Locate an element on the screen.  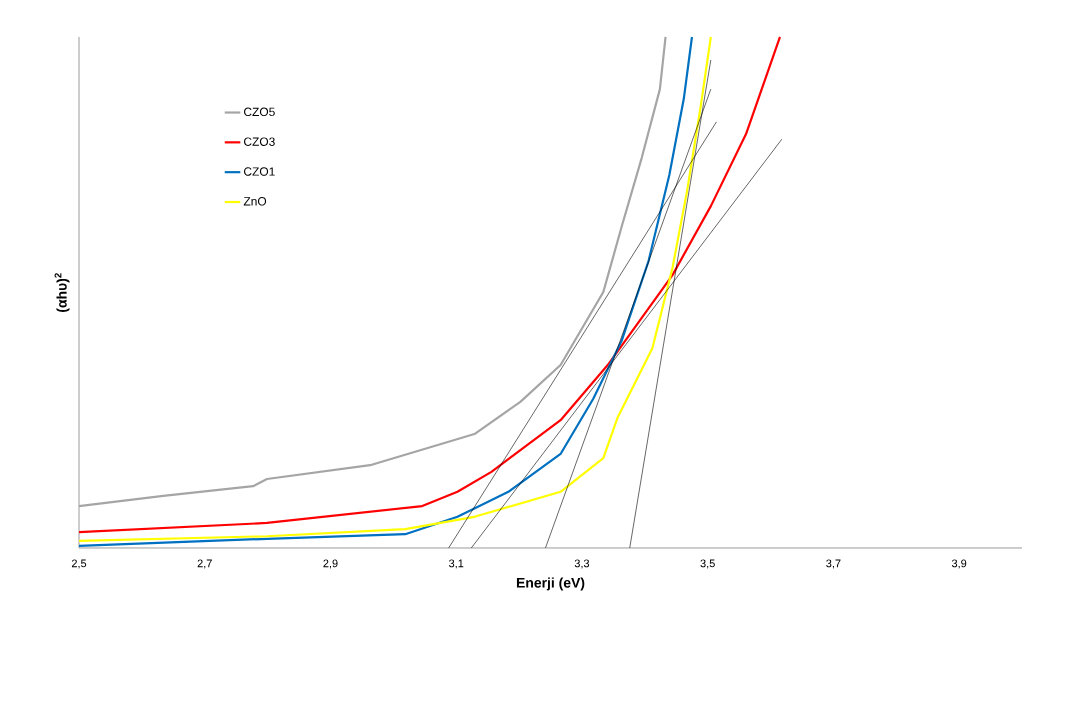
x-tick-label: 2,7 is located at coordinates (204, 564).